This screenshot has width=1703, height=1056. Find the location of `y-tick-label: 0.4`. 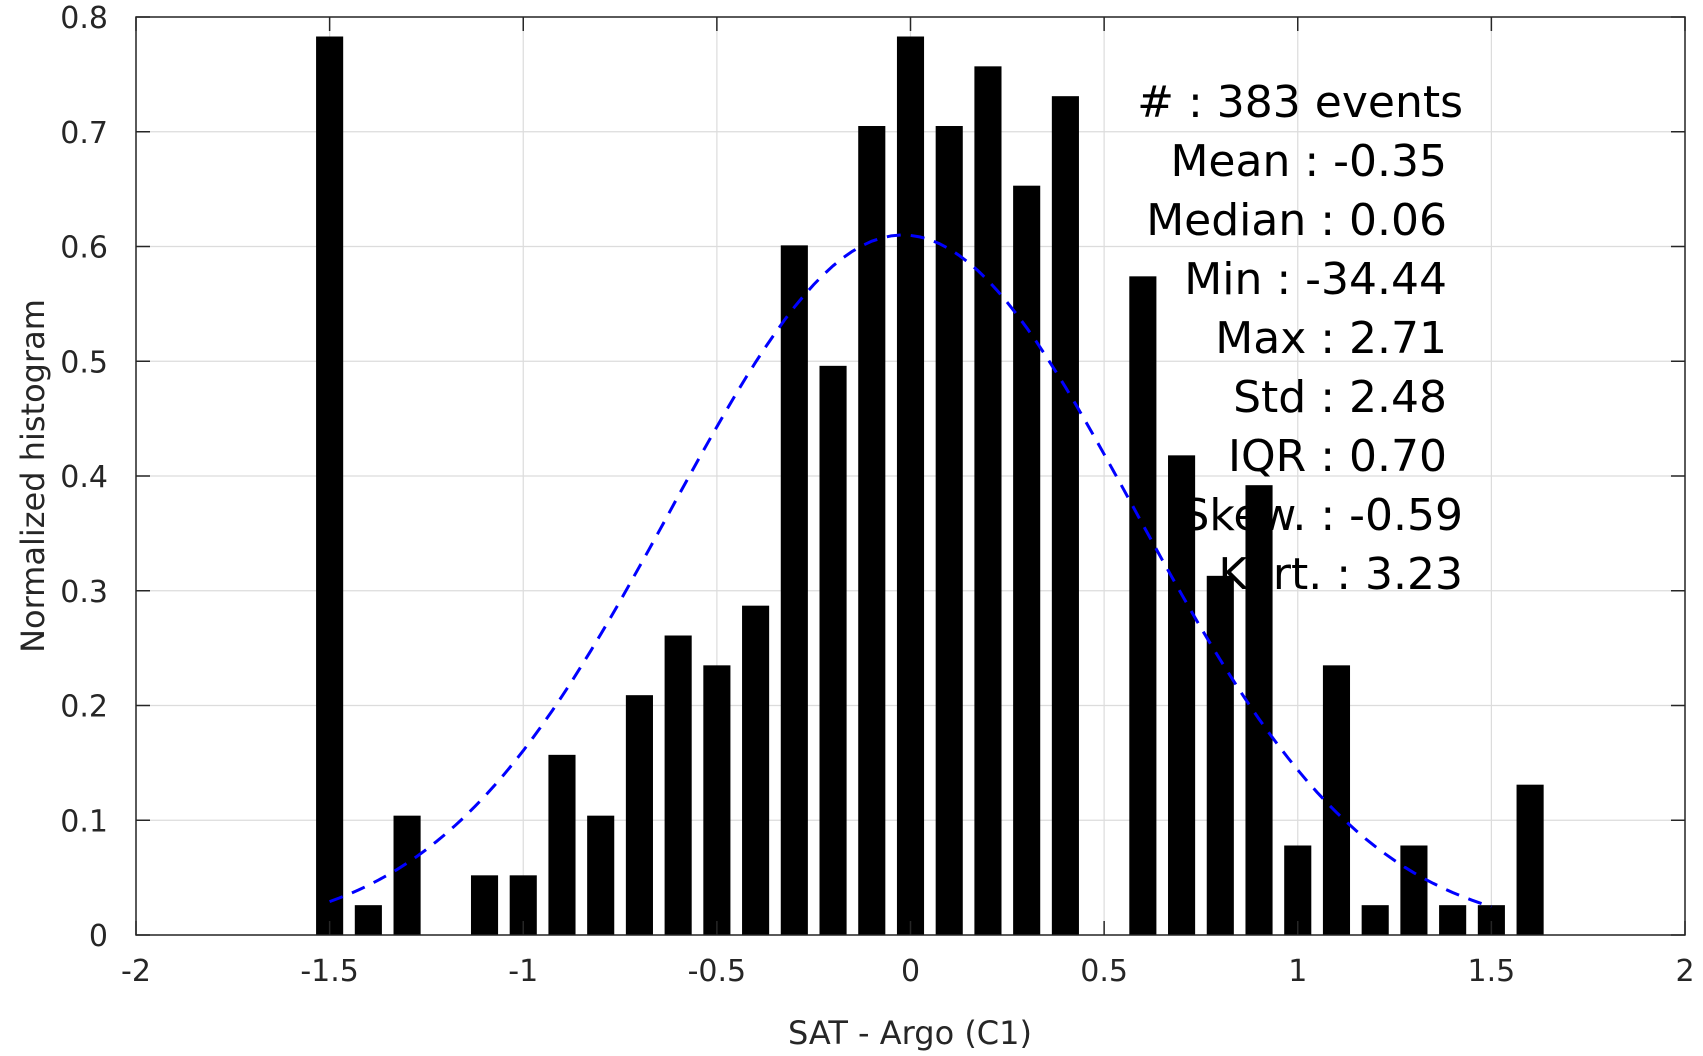

y-tick-label: 0.4 is located at coordinates (84, 477).